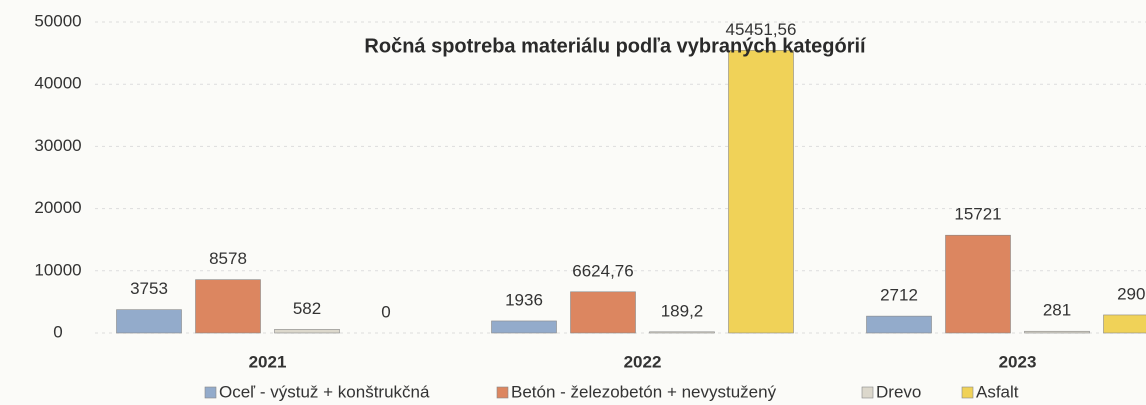  I want to click on data-label: 3753, so click(149, 288).